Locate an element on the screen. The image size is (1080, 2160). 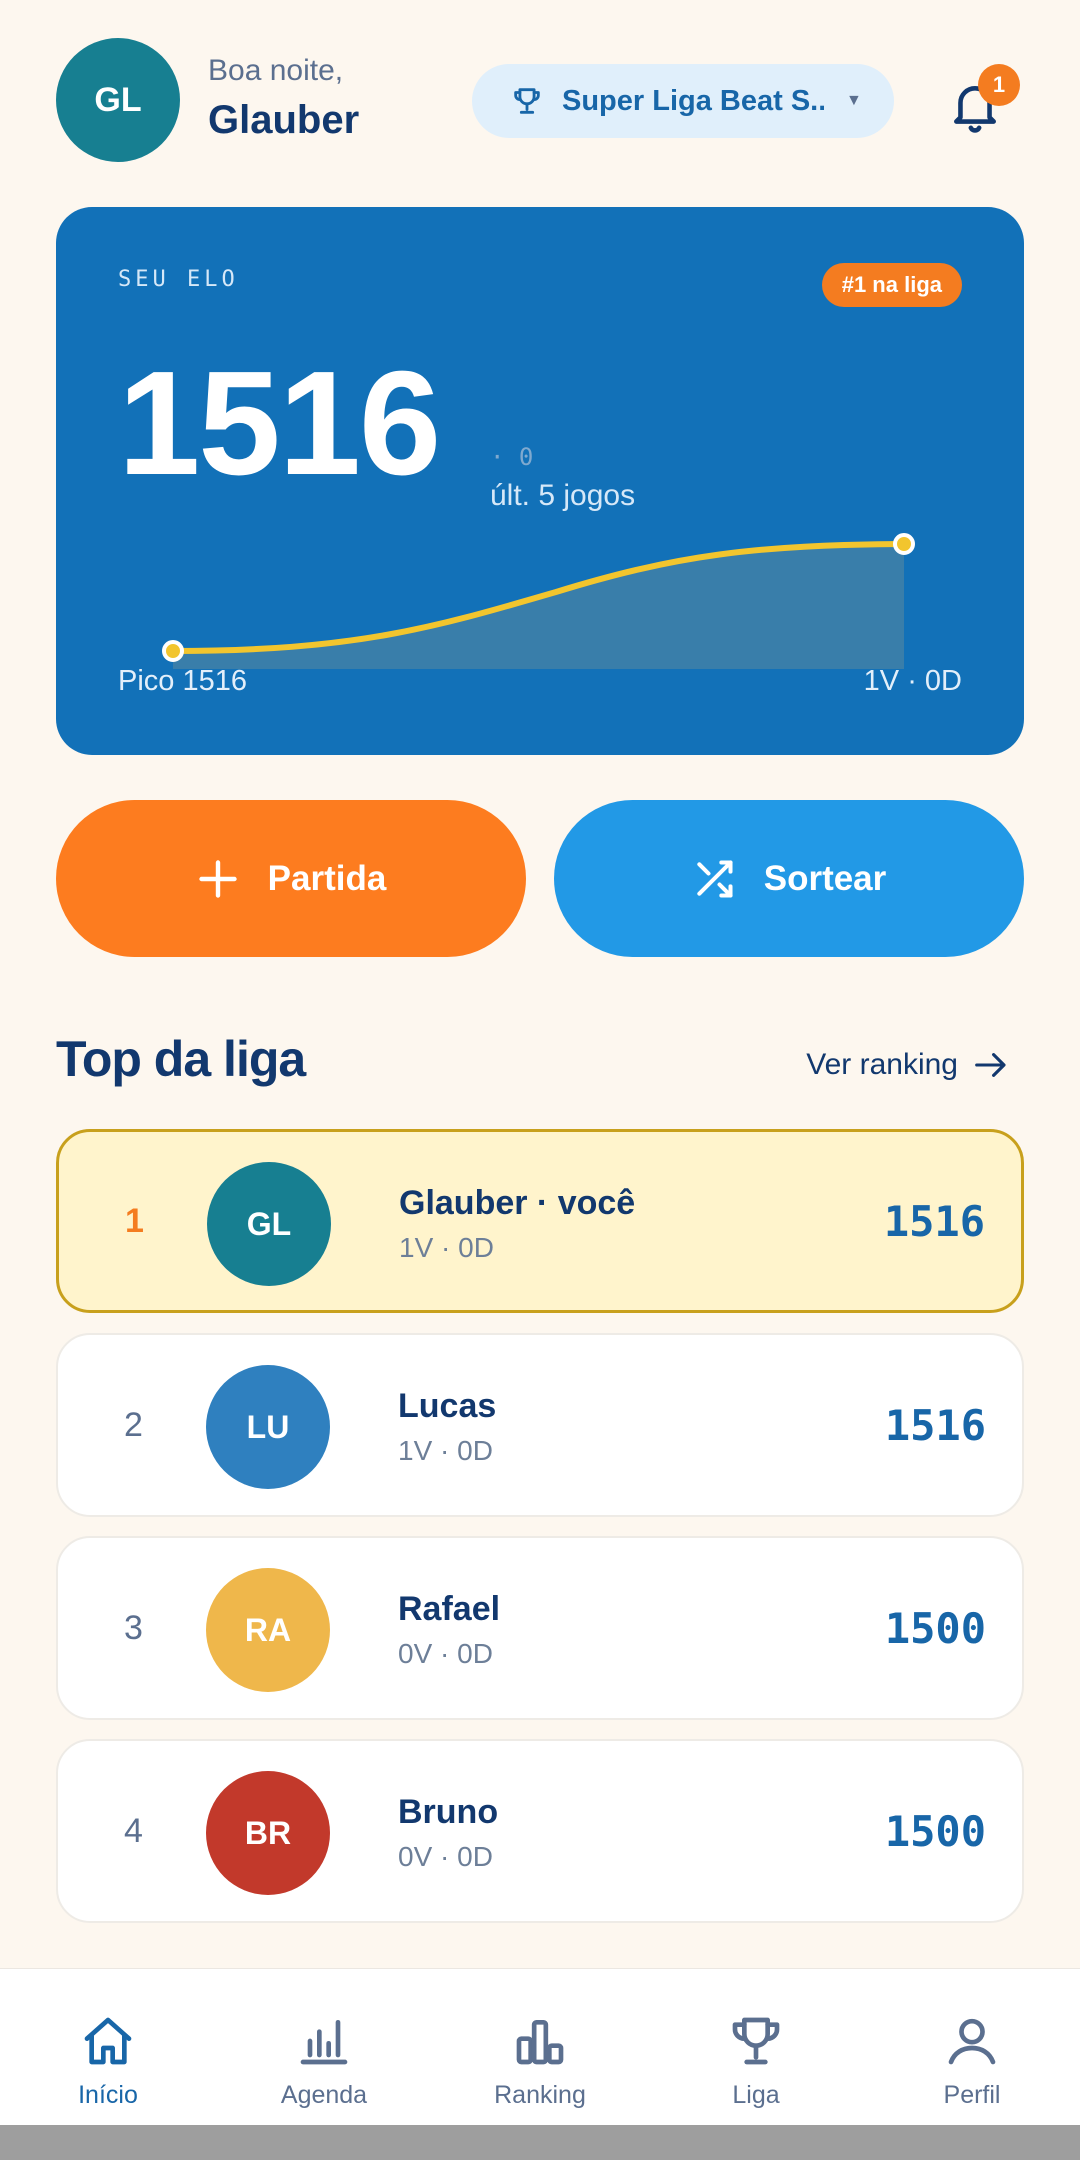
see-ranking-link: Ver ranking is located at coordinates (907, 1065).